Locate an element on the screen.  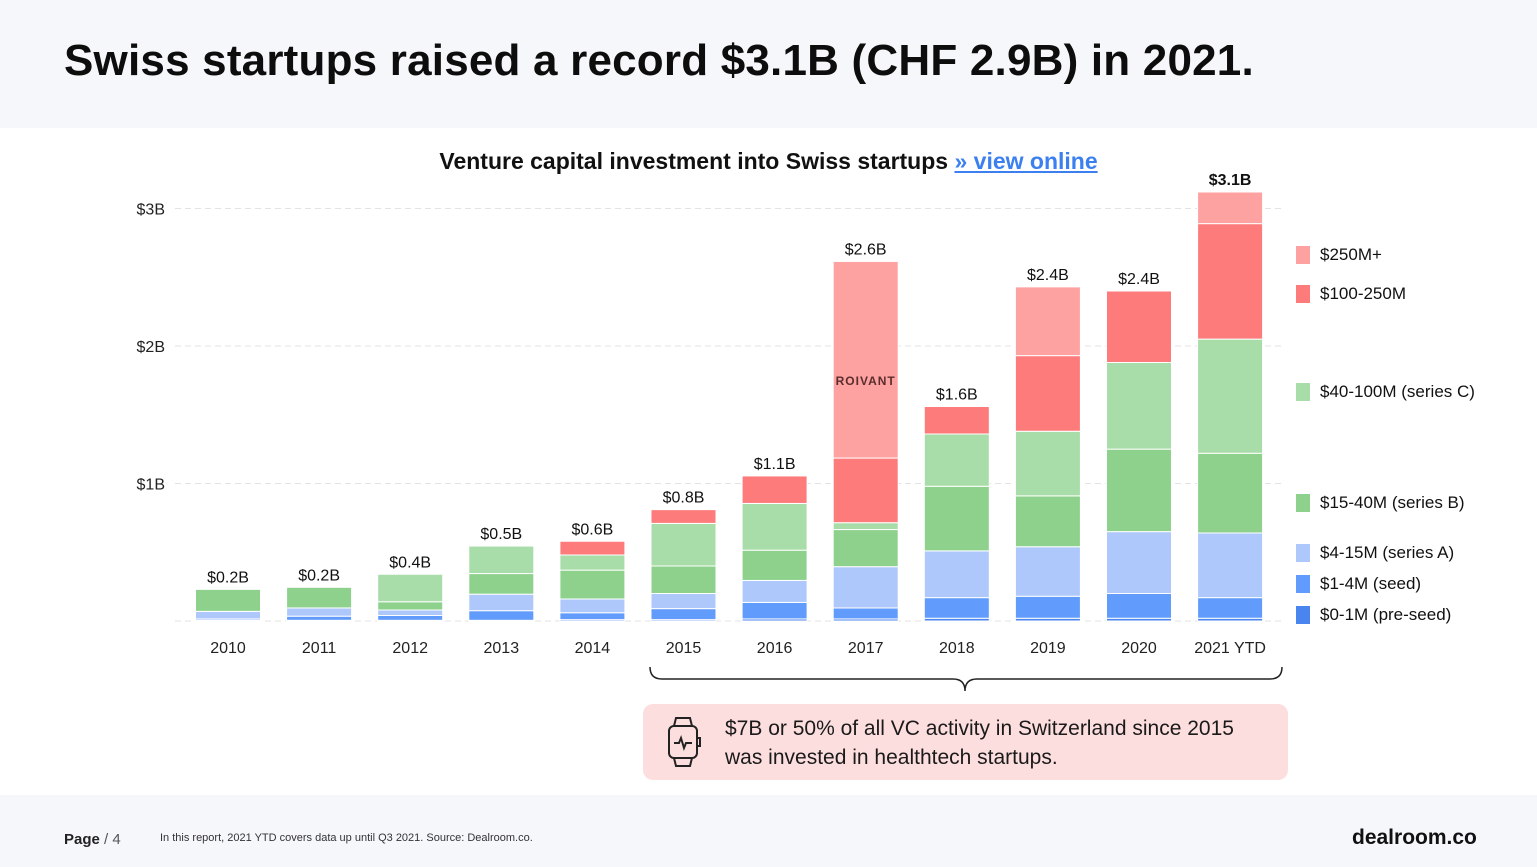
bar-total-label: $1.6B is located at coordinates (957, 395).